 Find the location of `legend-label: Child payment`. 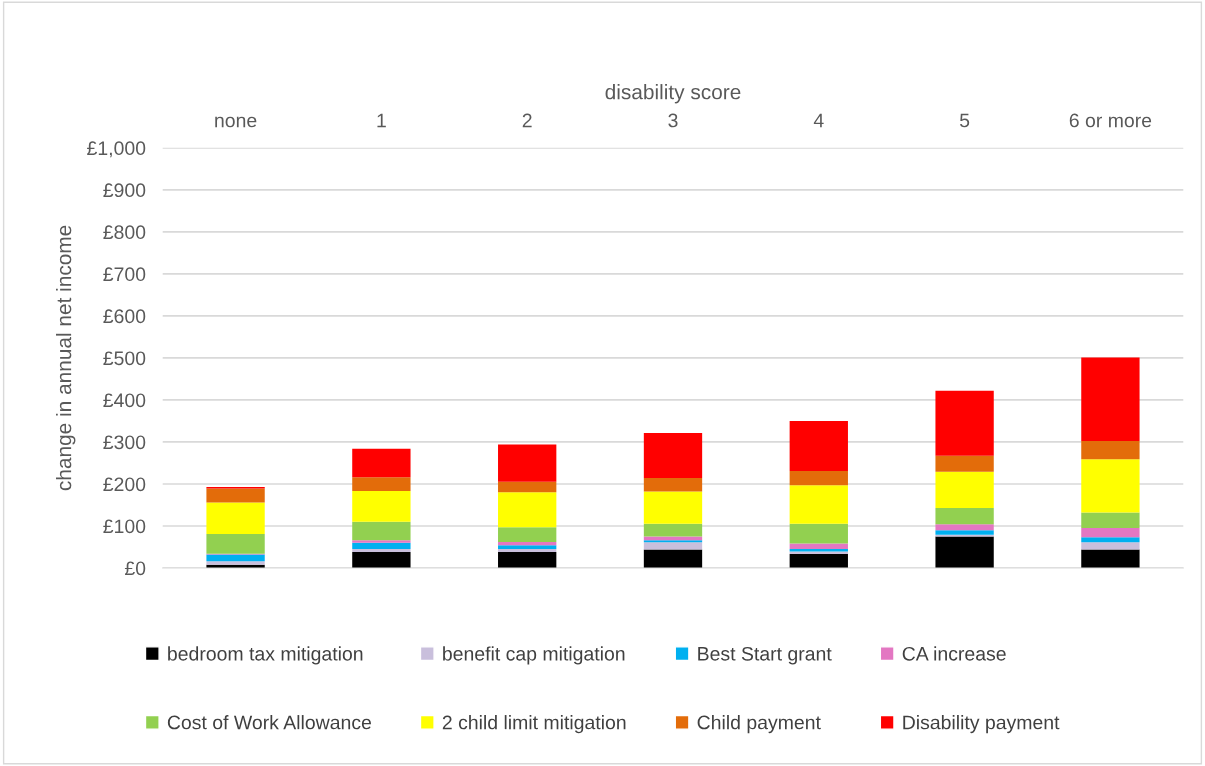

legend-label: Child payment is located at coordinates (759, 724).